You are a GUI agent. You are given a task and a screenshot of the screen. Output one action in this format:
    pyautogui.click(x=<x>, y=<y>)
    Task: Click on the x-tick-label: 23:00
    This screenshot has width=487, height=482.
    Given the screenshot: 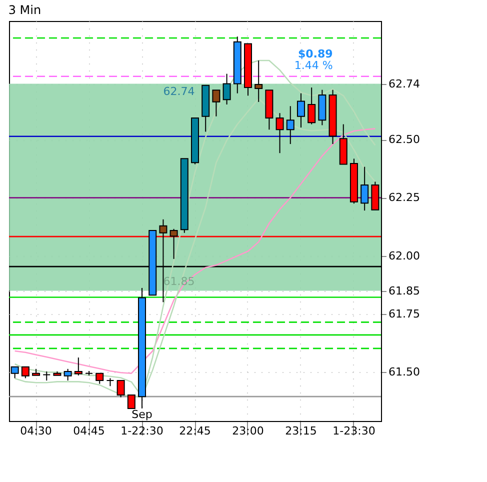 What is the action you would take?
    pyautogui.click(x=248, y=431)
    